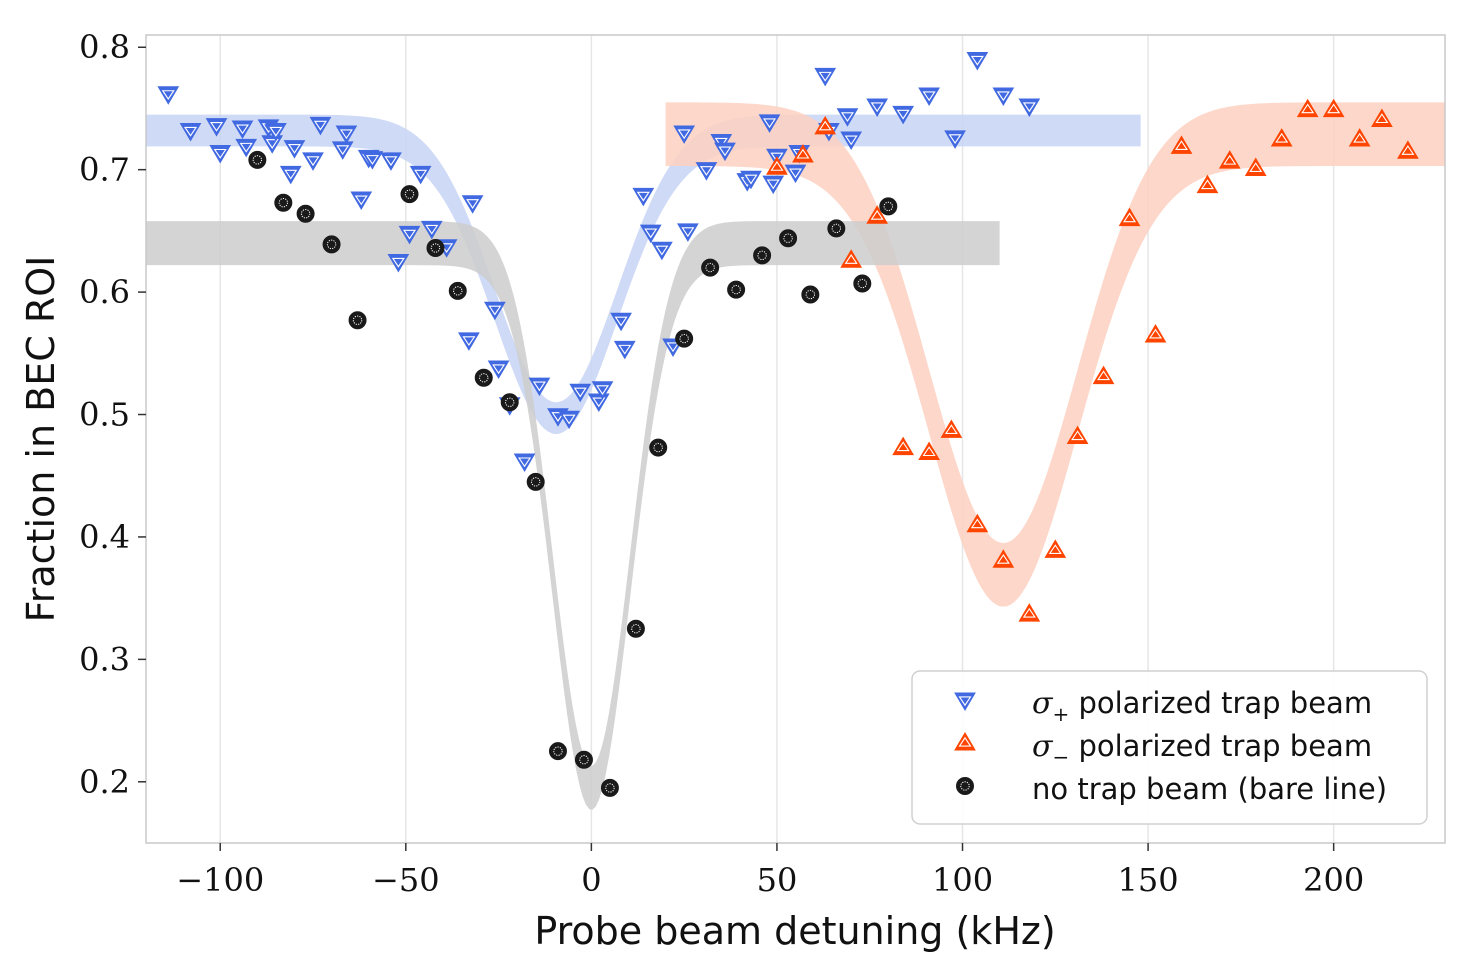 The image size is (1469, 975). Describe the element at coordinates (104, 415) in the screenshot. I see `y-tick-label: 0.5` at that location.